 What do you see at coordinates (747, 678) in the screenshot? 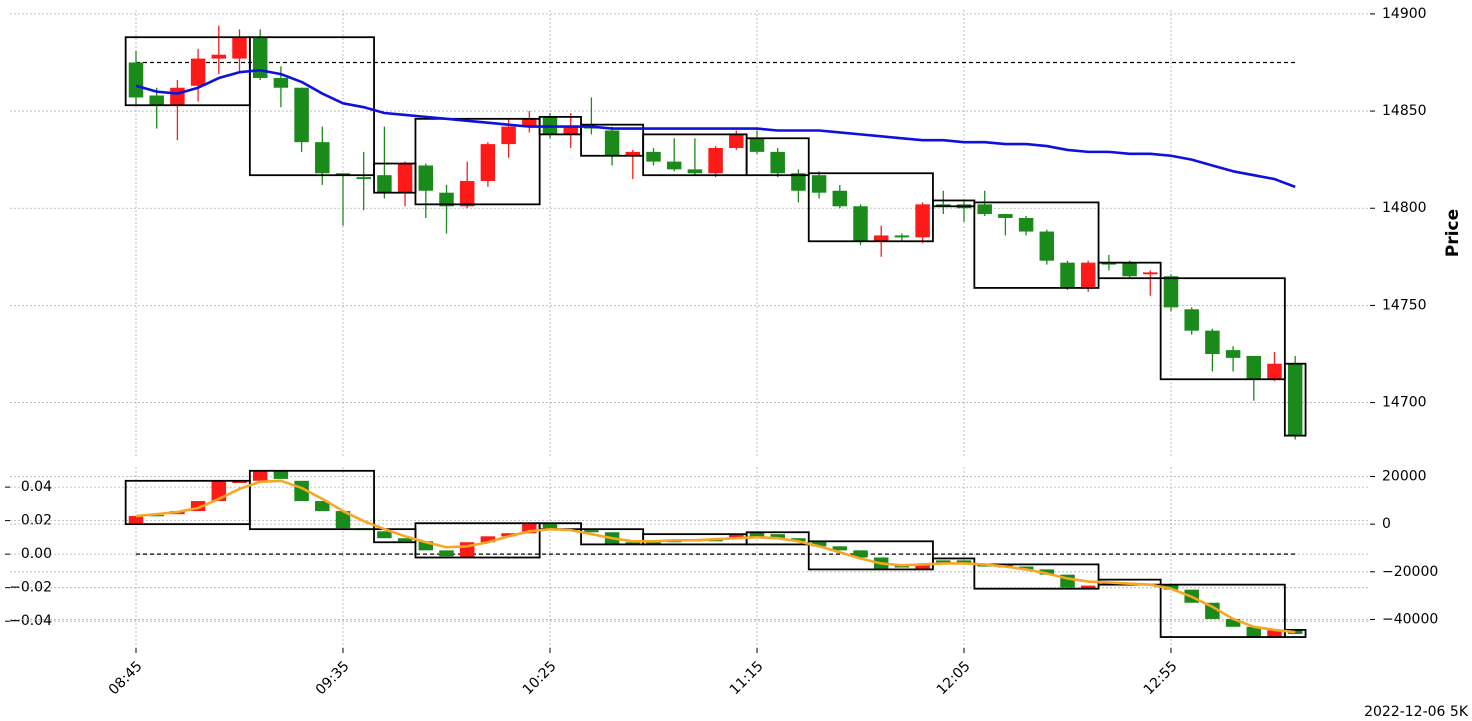
I see `x-tick-label: 11:15` at bounding box center [747, 678].